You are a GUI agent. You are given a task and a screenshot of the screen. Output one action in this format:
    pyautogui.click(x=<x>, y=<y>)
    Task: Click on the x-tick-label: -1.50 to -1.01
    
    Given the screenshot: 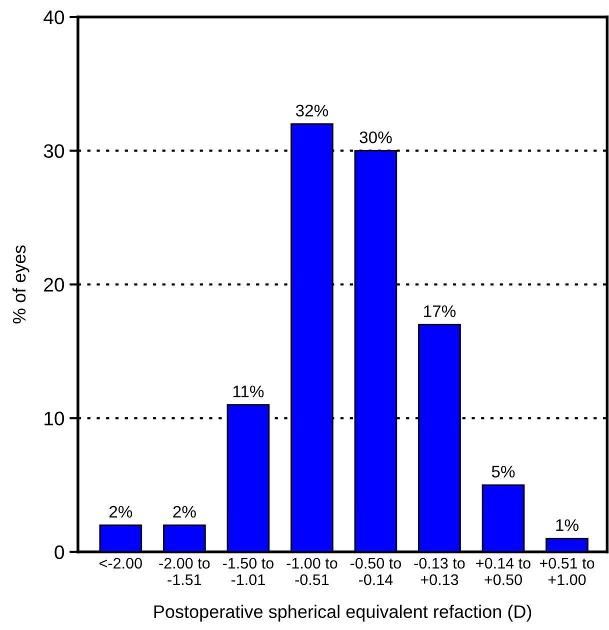 What is the action you would take?
    pyautogui.click(x=248, y=572)
    